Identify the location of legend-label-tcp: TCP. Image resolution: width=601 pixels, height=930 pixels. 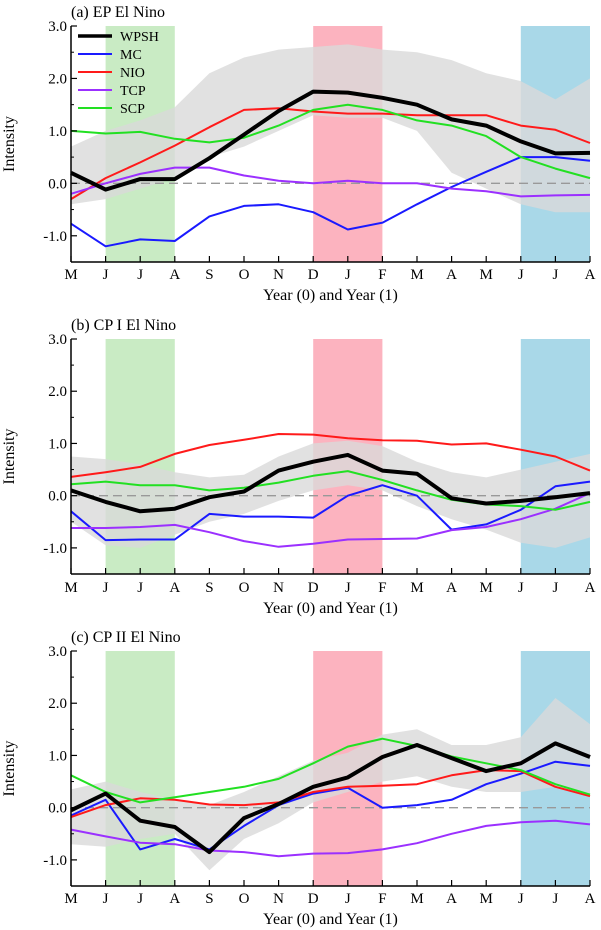
(133, 91).